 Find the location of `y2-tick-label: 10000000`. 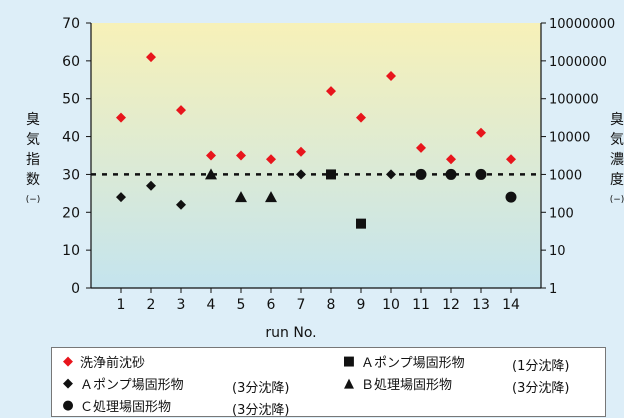

y2-tick-label: 10000000 is located at coordinates (582, 24).